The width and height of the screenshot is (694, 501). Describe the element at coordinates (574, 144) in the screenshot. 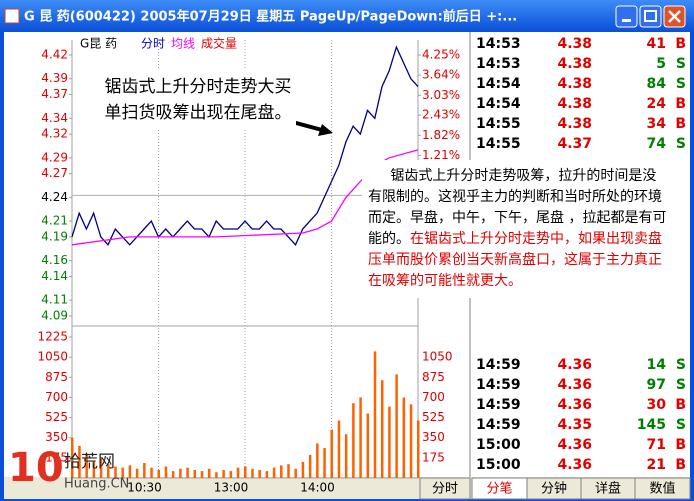

I see `trade-price: 4.37` at that location.